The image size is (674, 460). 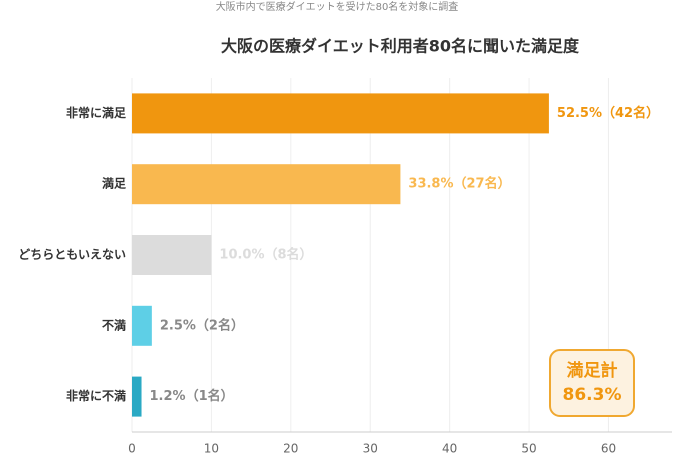 I want to click on data-label: 1.2%（1名）, so click(x=192, y=396).